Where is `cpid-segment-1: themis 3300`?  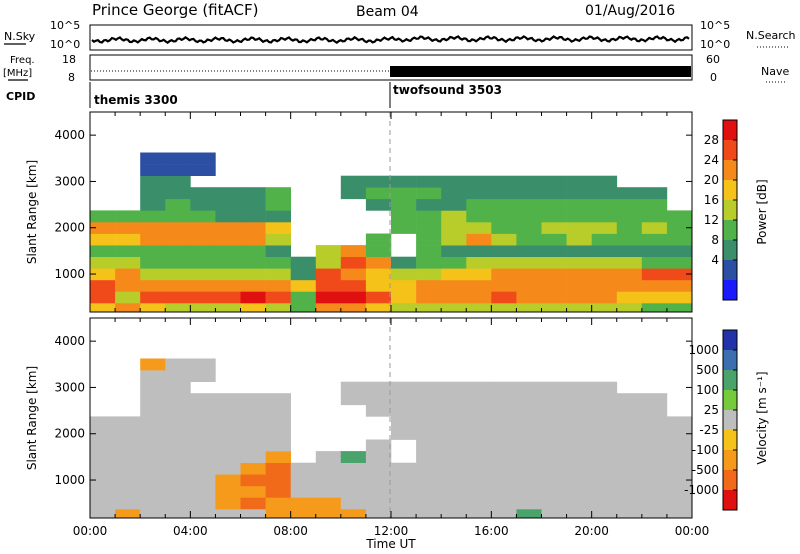 cpid-segment-1: themis 3300 is located at coordinates (136, 100).